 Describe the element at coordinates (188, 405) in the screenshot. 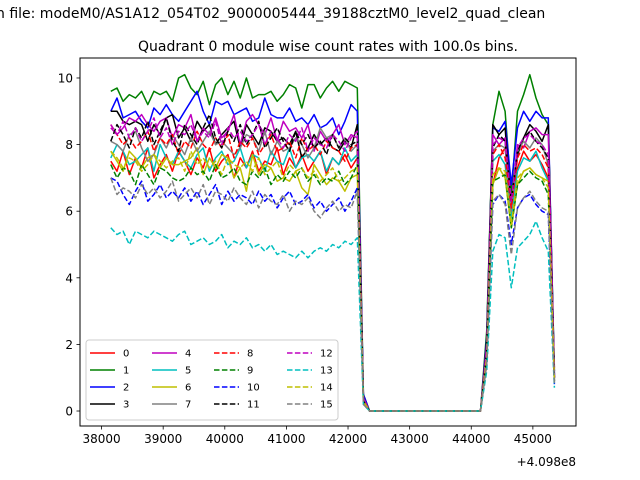

I see `legend-label-7: 7` at that location.